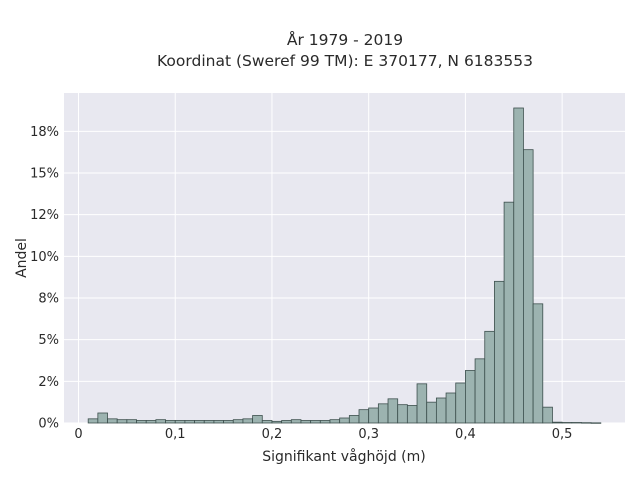 The image size is (640, 480). Describe the element at coordinates (44, 174) in the screenshot. I see `y-tick-label: 15%` at that location.